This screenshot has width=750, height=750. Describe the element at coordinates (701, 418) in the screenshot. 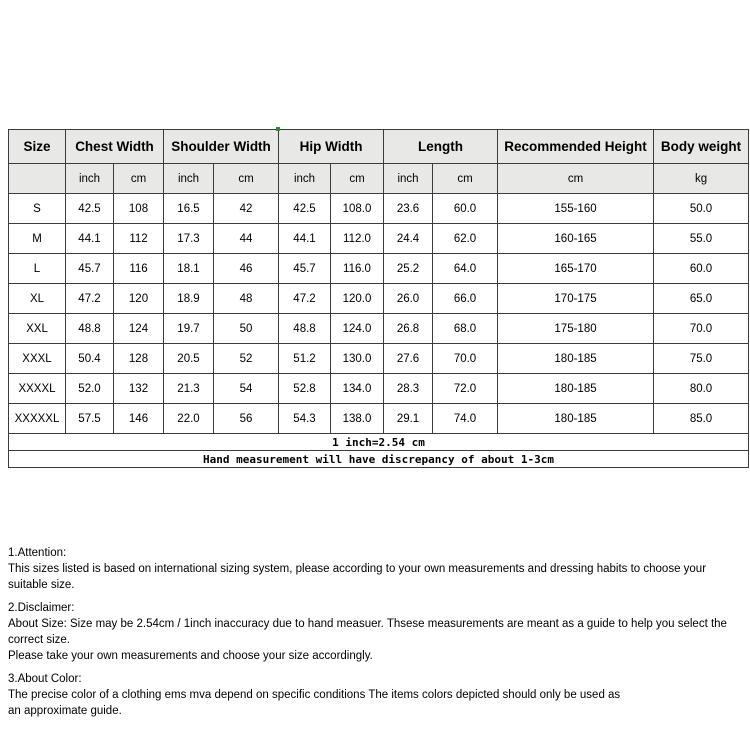

I see `measurement-value-cell: 85.0` at that location.